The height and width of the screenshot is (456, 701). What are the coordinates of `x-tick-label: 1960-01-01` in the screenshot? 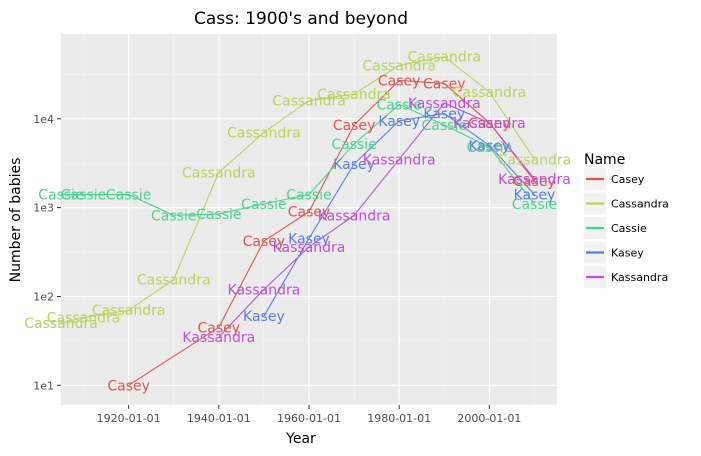 It's located at (309, 418).